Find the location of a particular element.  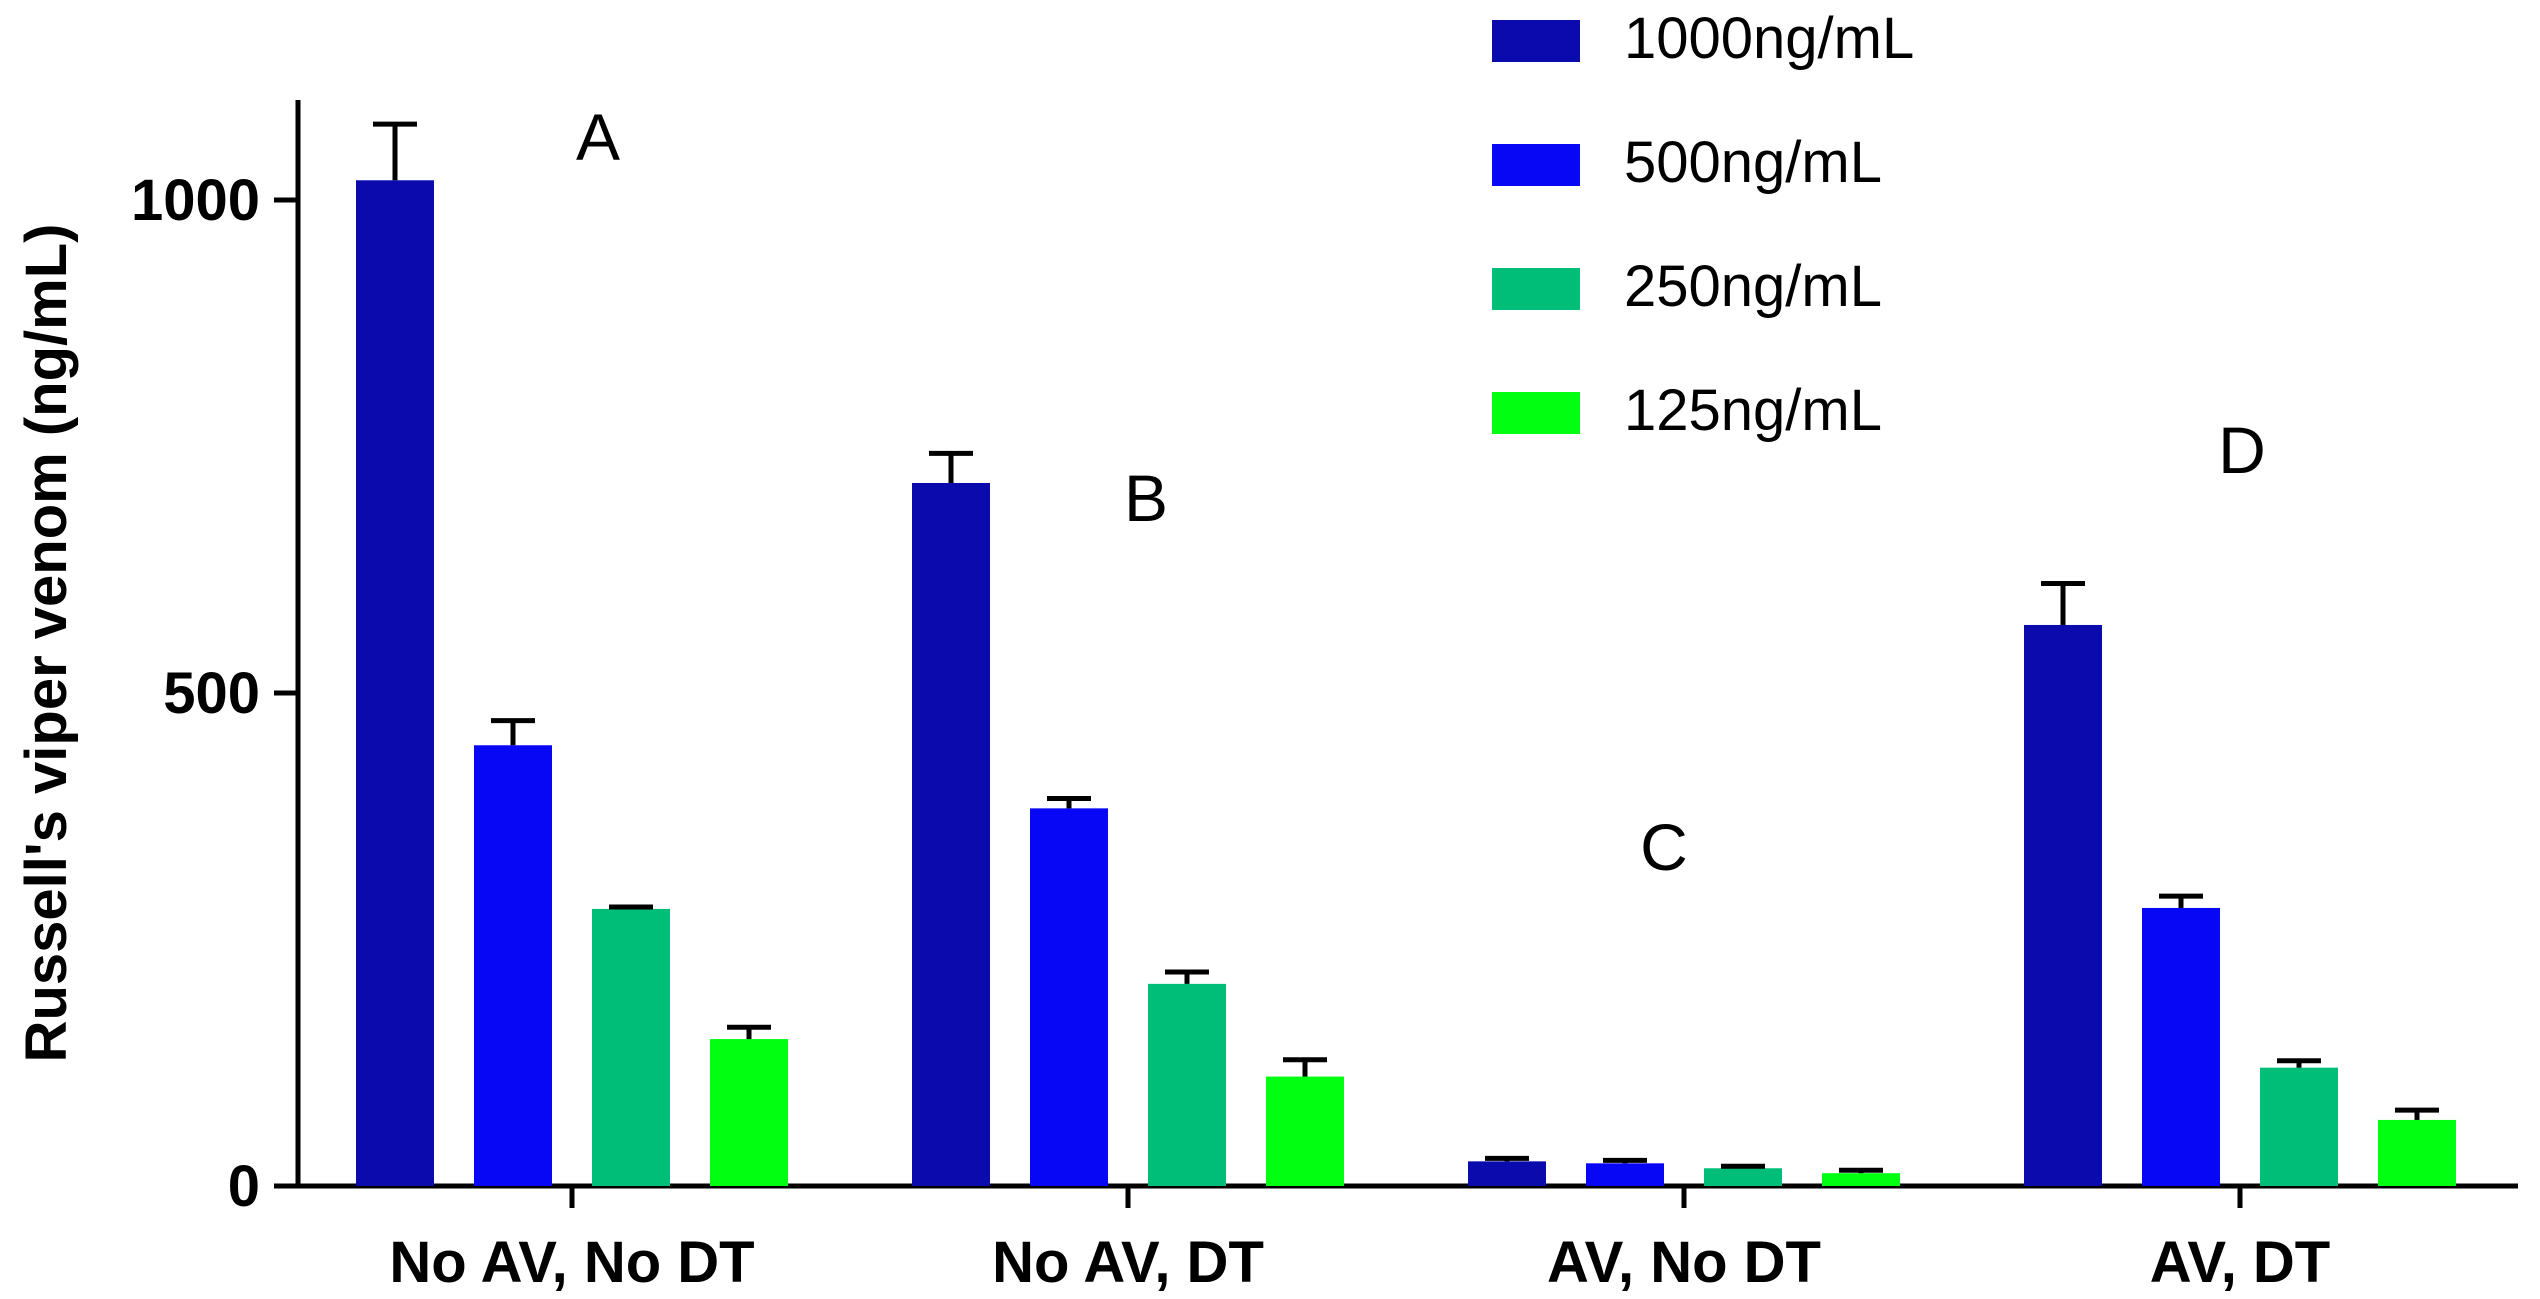

y-tick-label: 0 is located at coordinates (244, 1186).